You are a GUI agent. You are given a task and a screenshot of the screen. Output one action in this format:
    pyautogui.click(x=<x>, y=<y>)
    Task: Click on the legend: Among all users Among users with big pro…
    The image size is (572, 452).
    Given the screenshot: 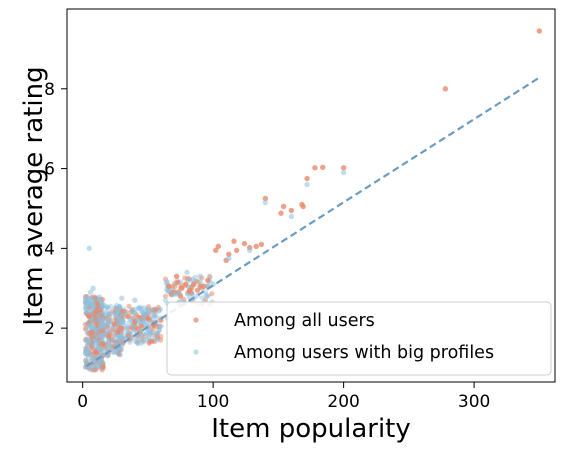 What is the action you would take?
    pyautogui.click(x=359, y=338)
    